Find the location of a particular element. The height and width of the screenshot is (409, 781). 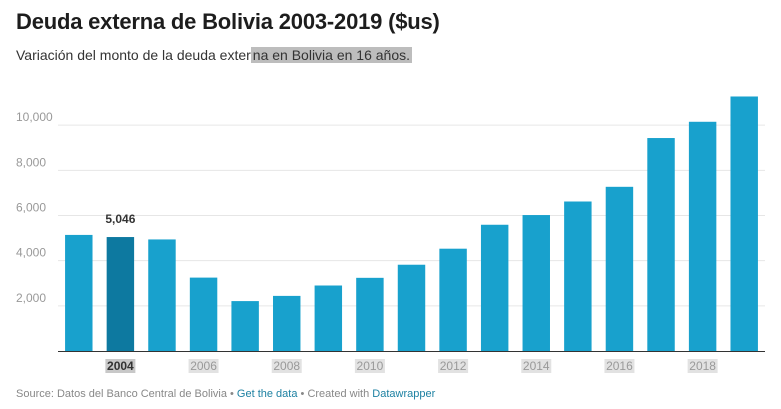

x-tick-label: 2010 is located at coordinates (370, 366).